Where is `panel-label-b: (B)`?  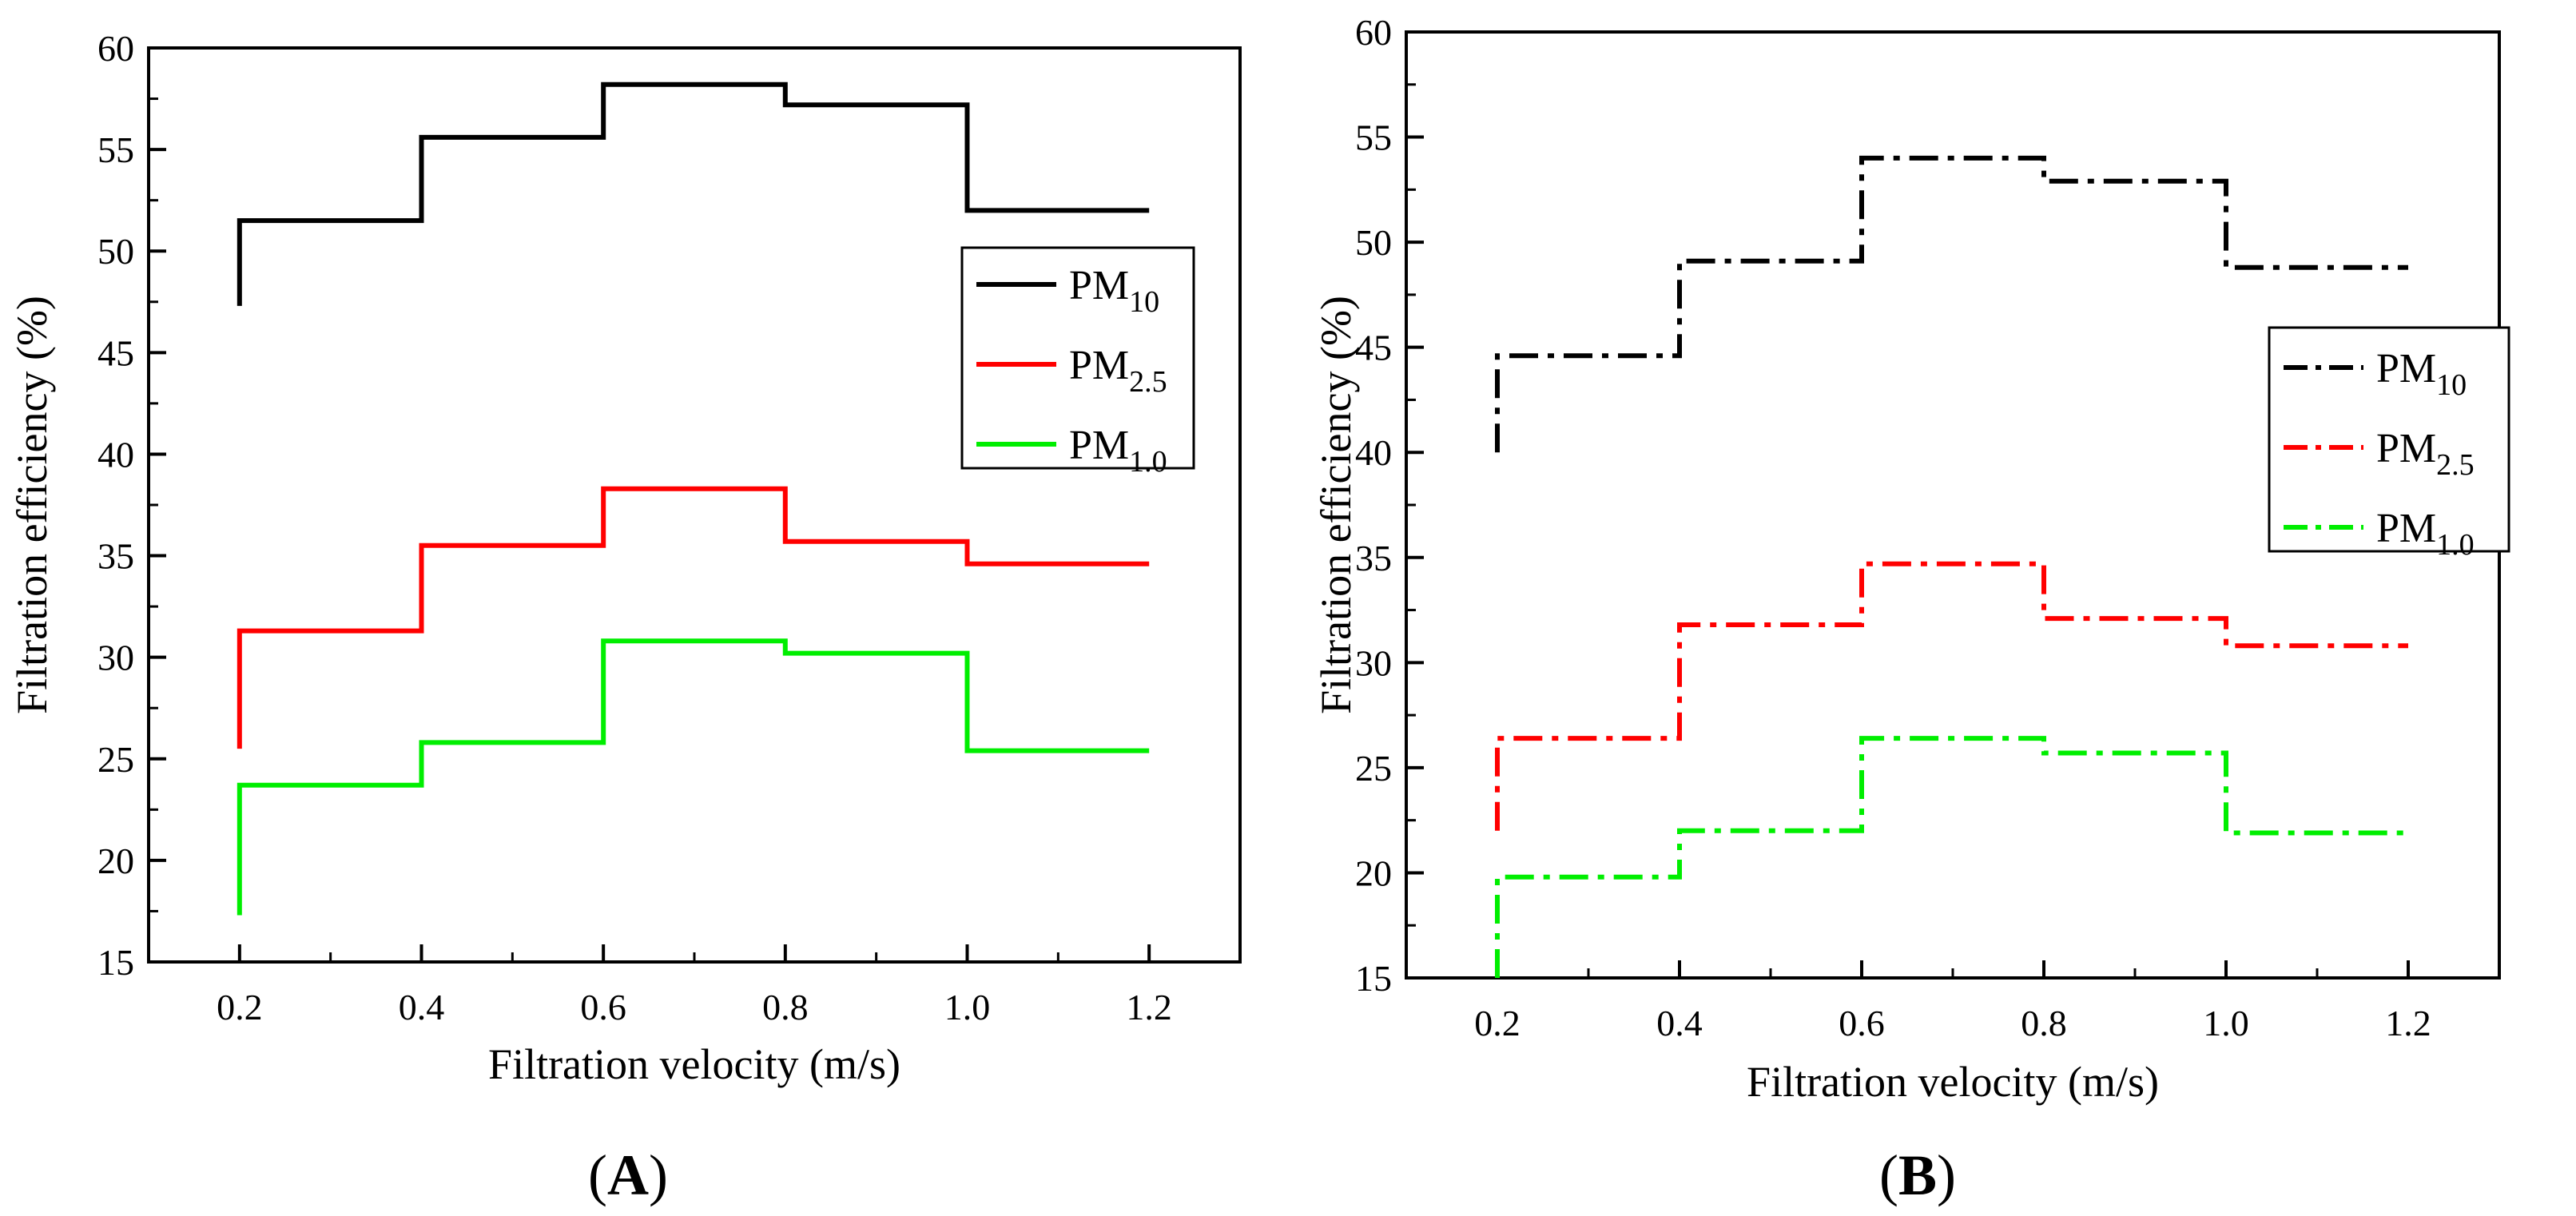
panel-label-b: (B) is located at coordinates (1917, 1175).